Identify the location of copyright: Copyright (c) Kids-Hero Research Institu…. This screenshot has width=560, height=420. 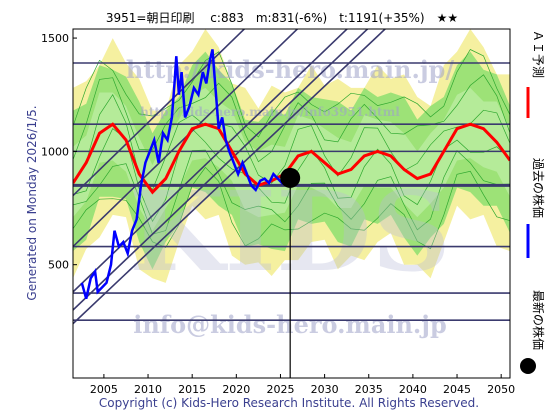
(289, 403).